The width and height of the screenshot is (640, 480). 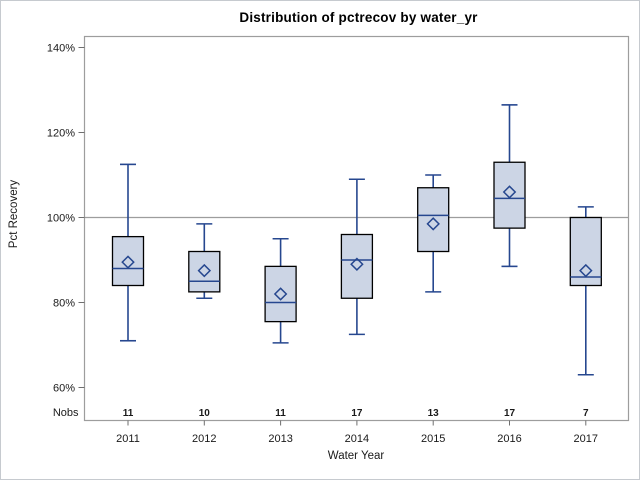 I want to click on box-group-2017, so click(x=585, y=291).